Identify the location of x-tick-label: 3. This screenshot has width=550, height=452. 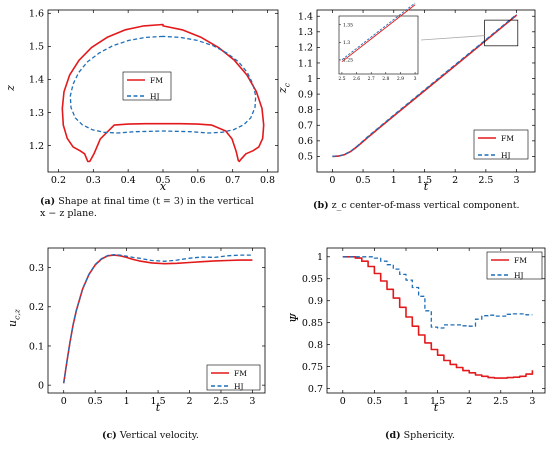
(532, 401).